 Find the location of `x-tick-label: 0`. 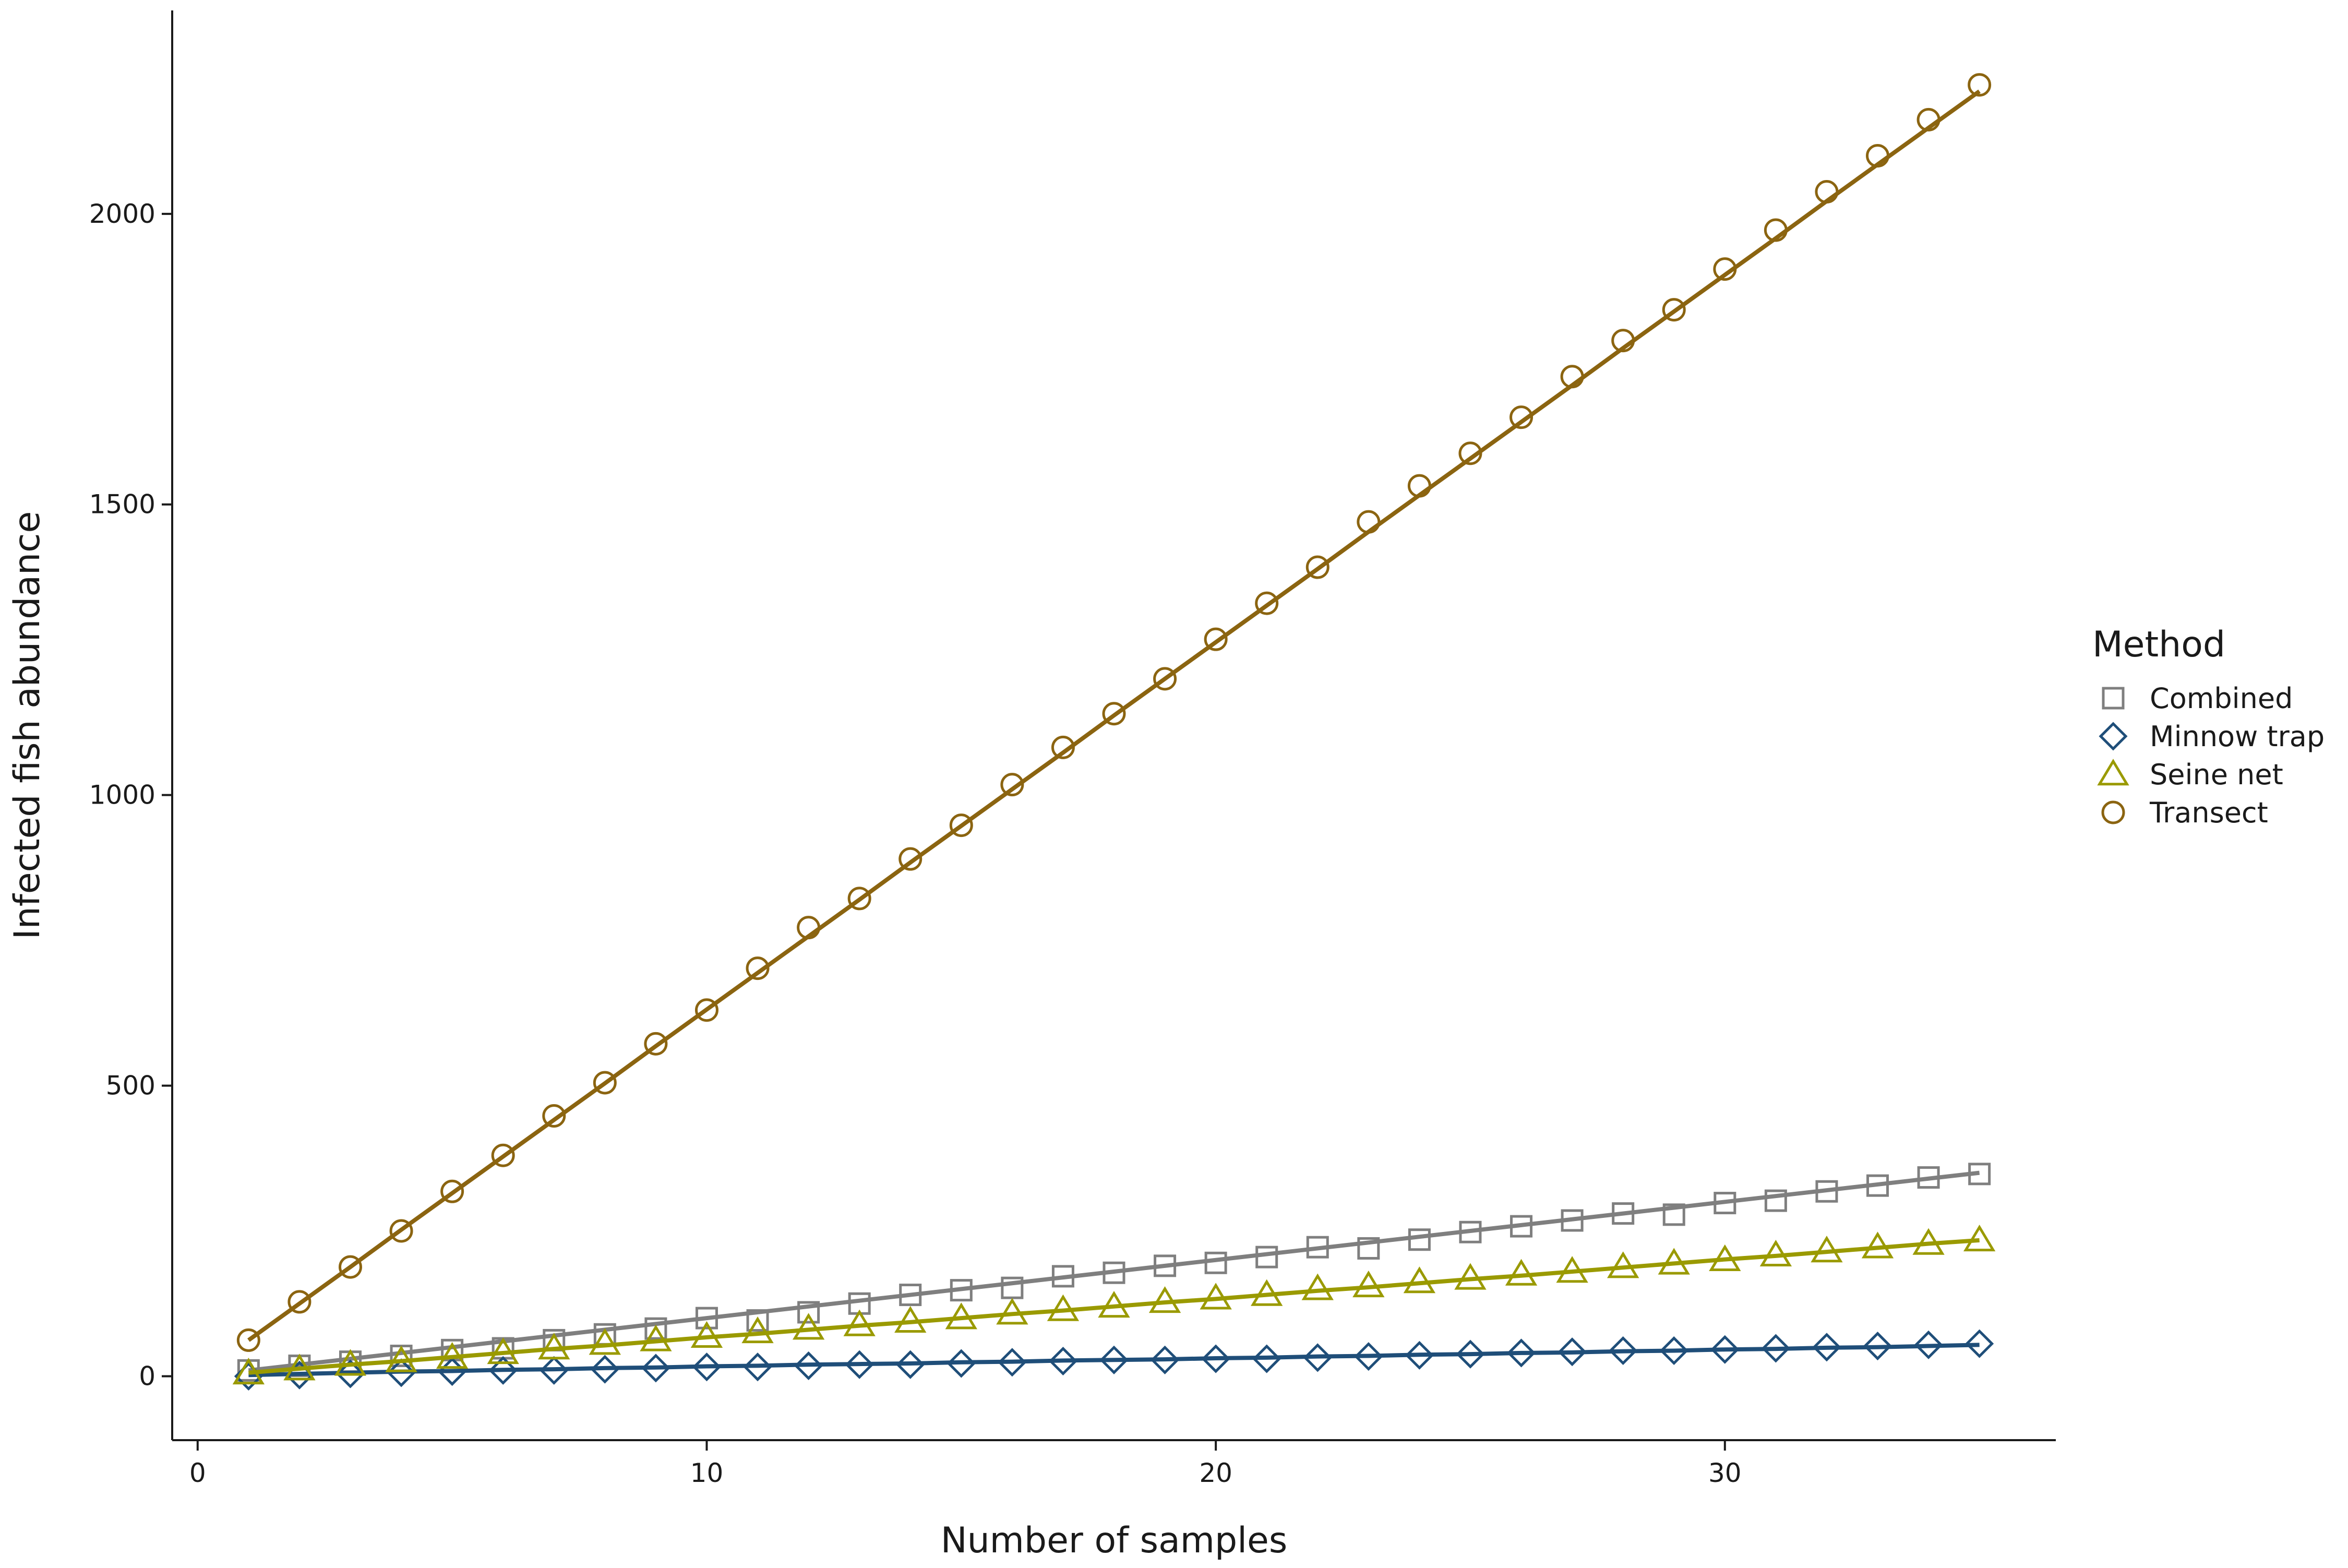

x-tick-label: 0 is located at coordinates (197, 1473).